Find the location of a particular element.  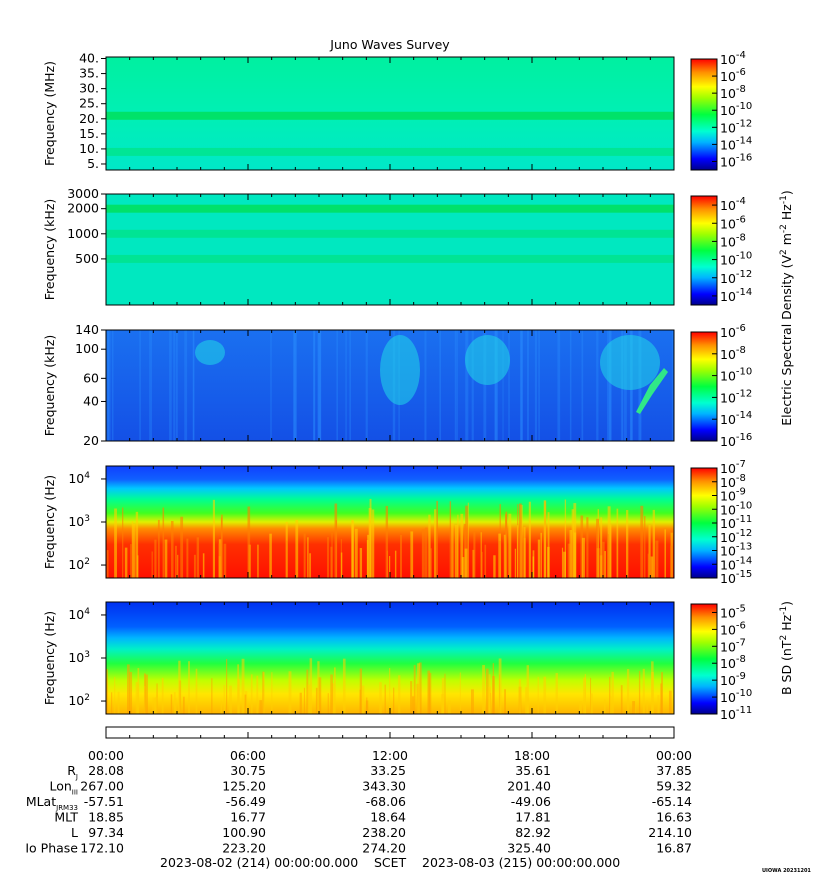

colorbar-tick-exponent: -14 is located at coordinates (744, 292).